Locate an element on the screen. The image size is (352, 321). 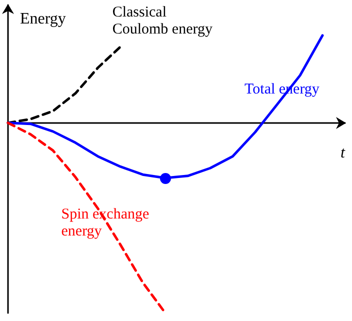
x-axis-title: t is located at coordinates (343, 153).